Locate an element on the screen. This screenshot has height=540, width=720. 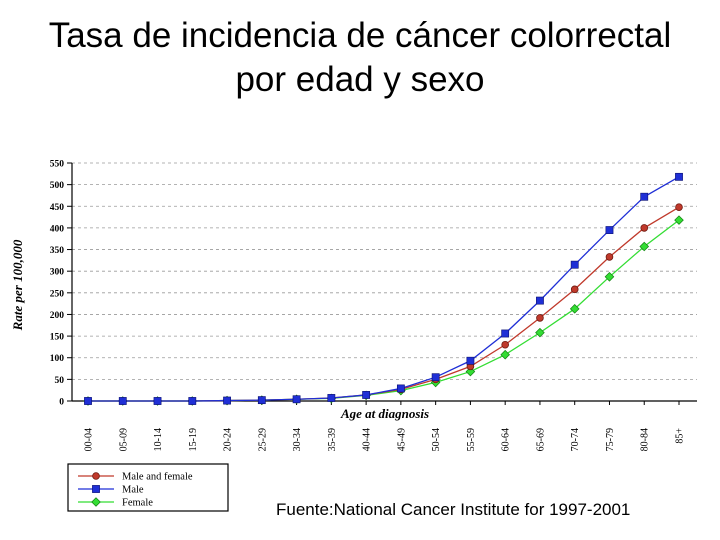
y-tick-label: 300 is located at coordinates (57, 273).